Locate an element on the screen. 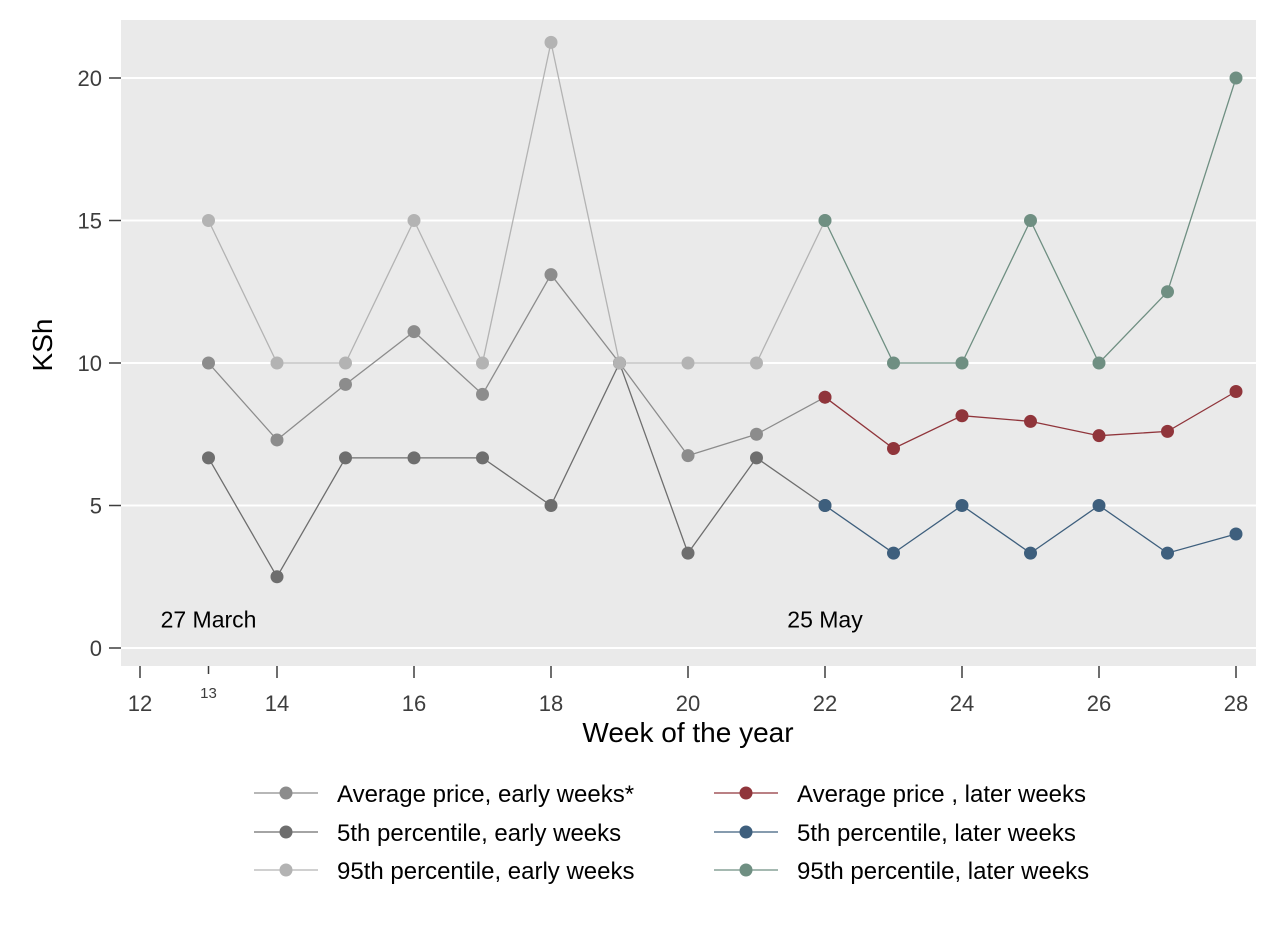  legend-entry-1: Average price, early weeks* is located at coordinates (444, 794).